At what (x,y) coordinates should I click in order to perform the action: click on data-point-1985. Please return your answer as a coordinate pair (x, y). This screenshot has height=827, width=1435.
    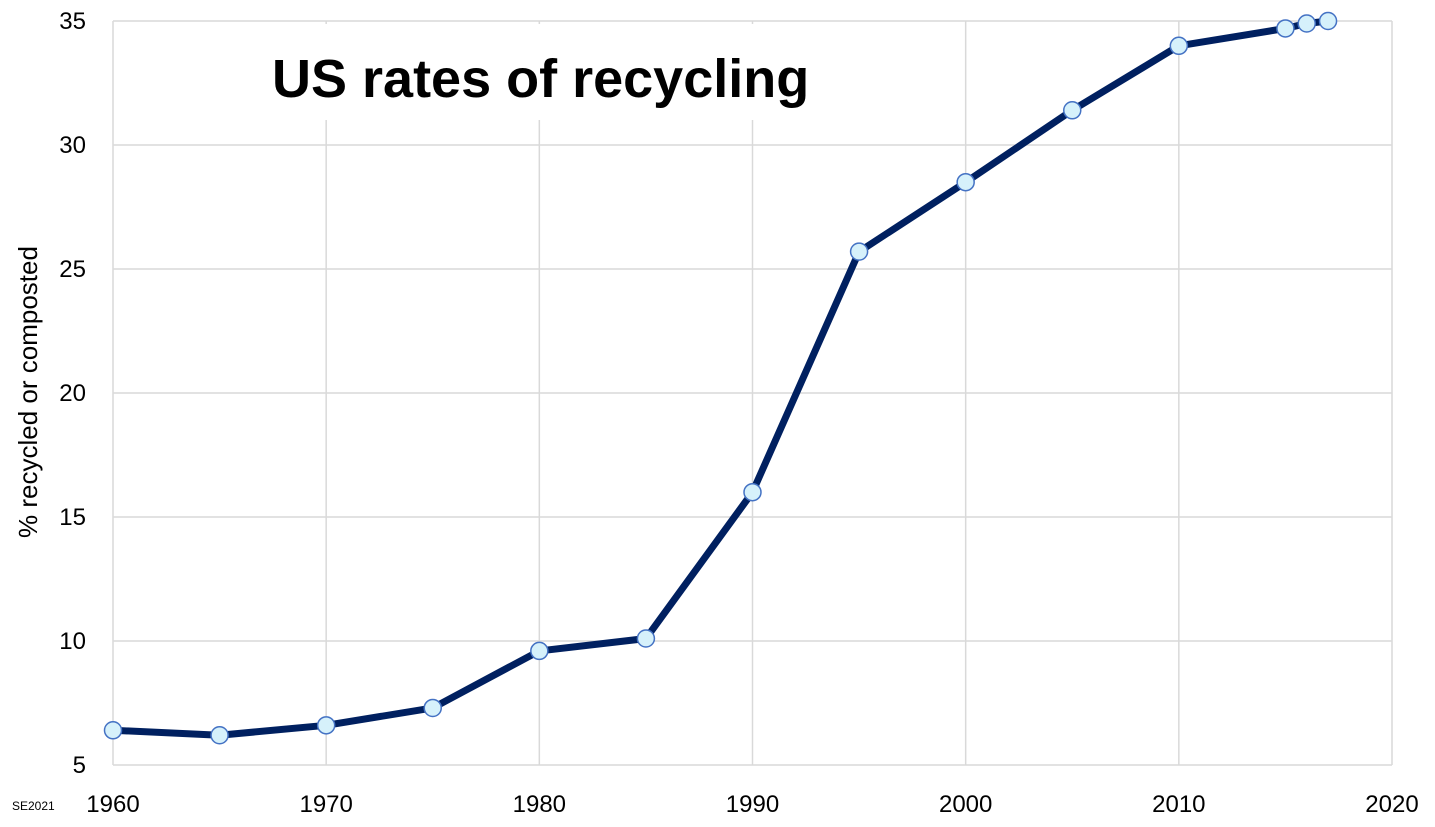
    Looking at the image, I should click on (646, 638).